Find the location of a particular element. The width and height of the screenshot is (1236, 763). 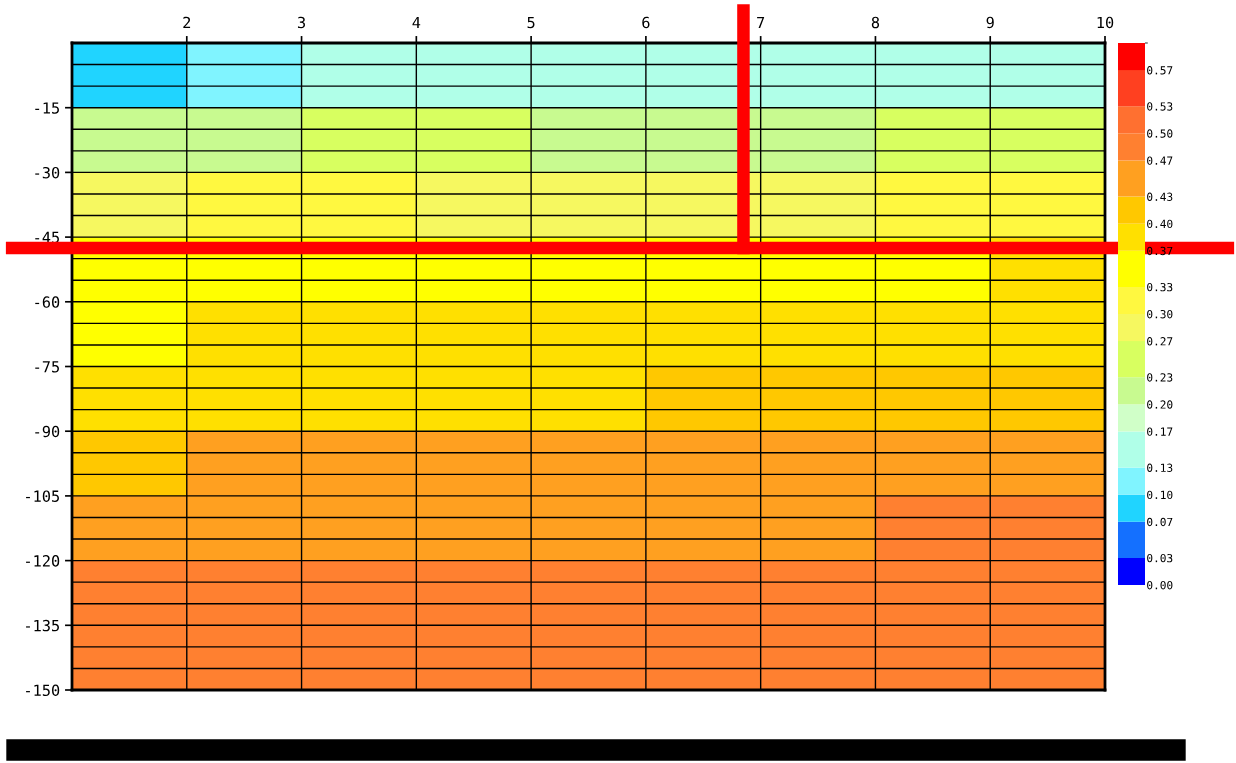

x-tick-label: 10 is located at coordinates (1105, 22).